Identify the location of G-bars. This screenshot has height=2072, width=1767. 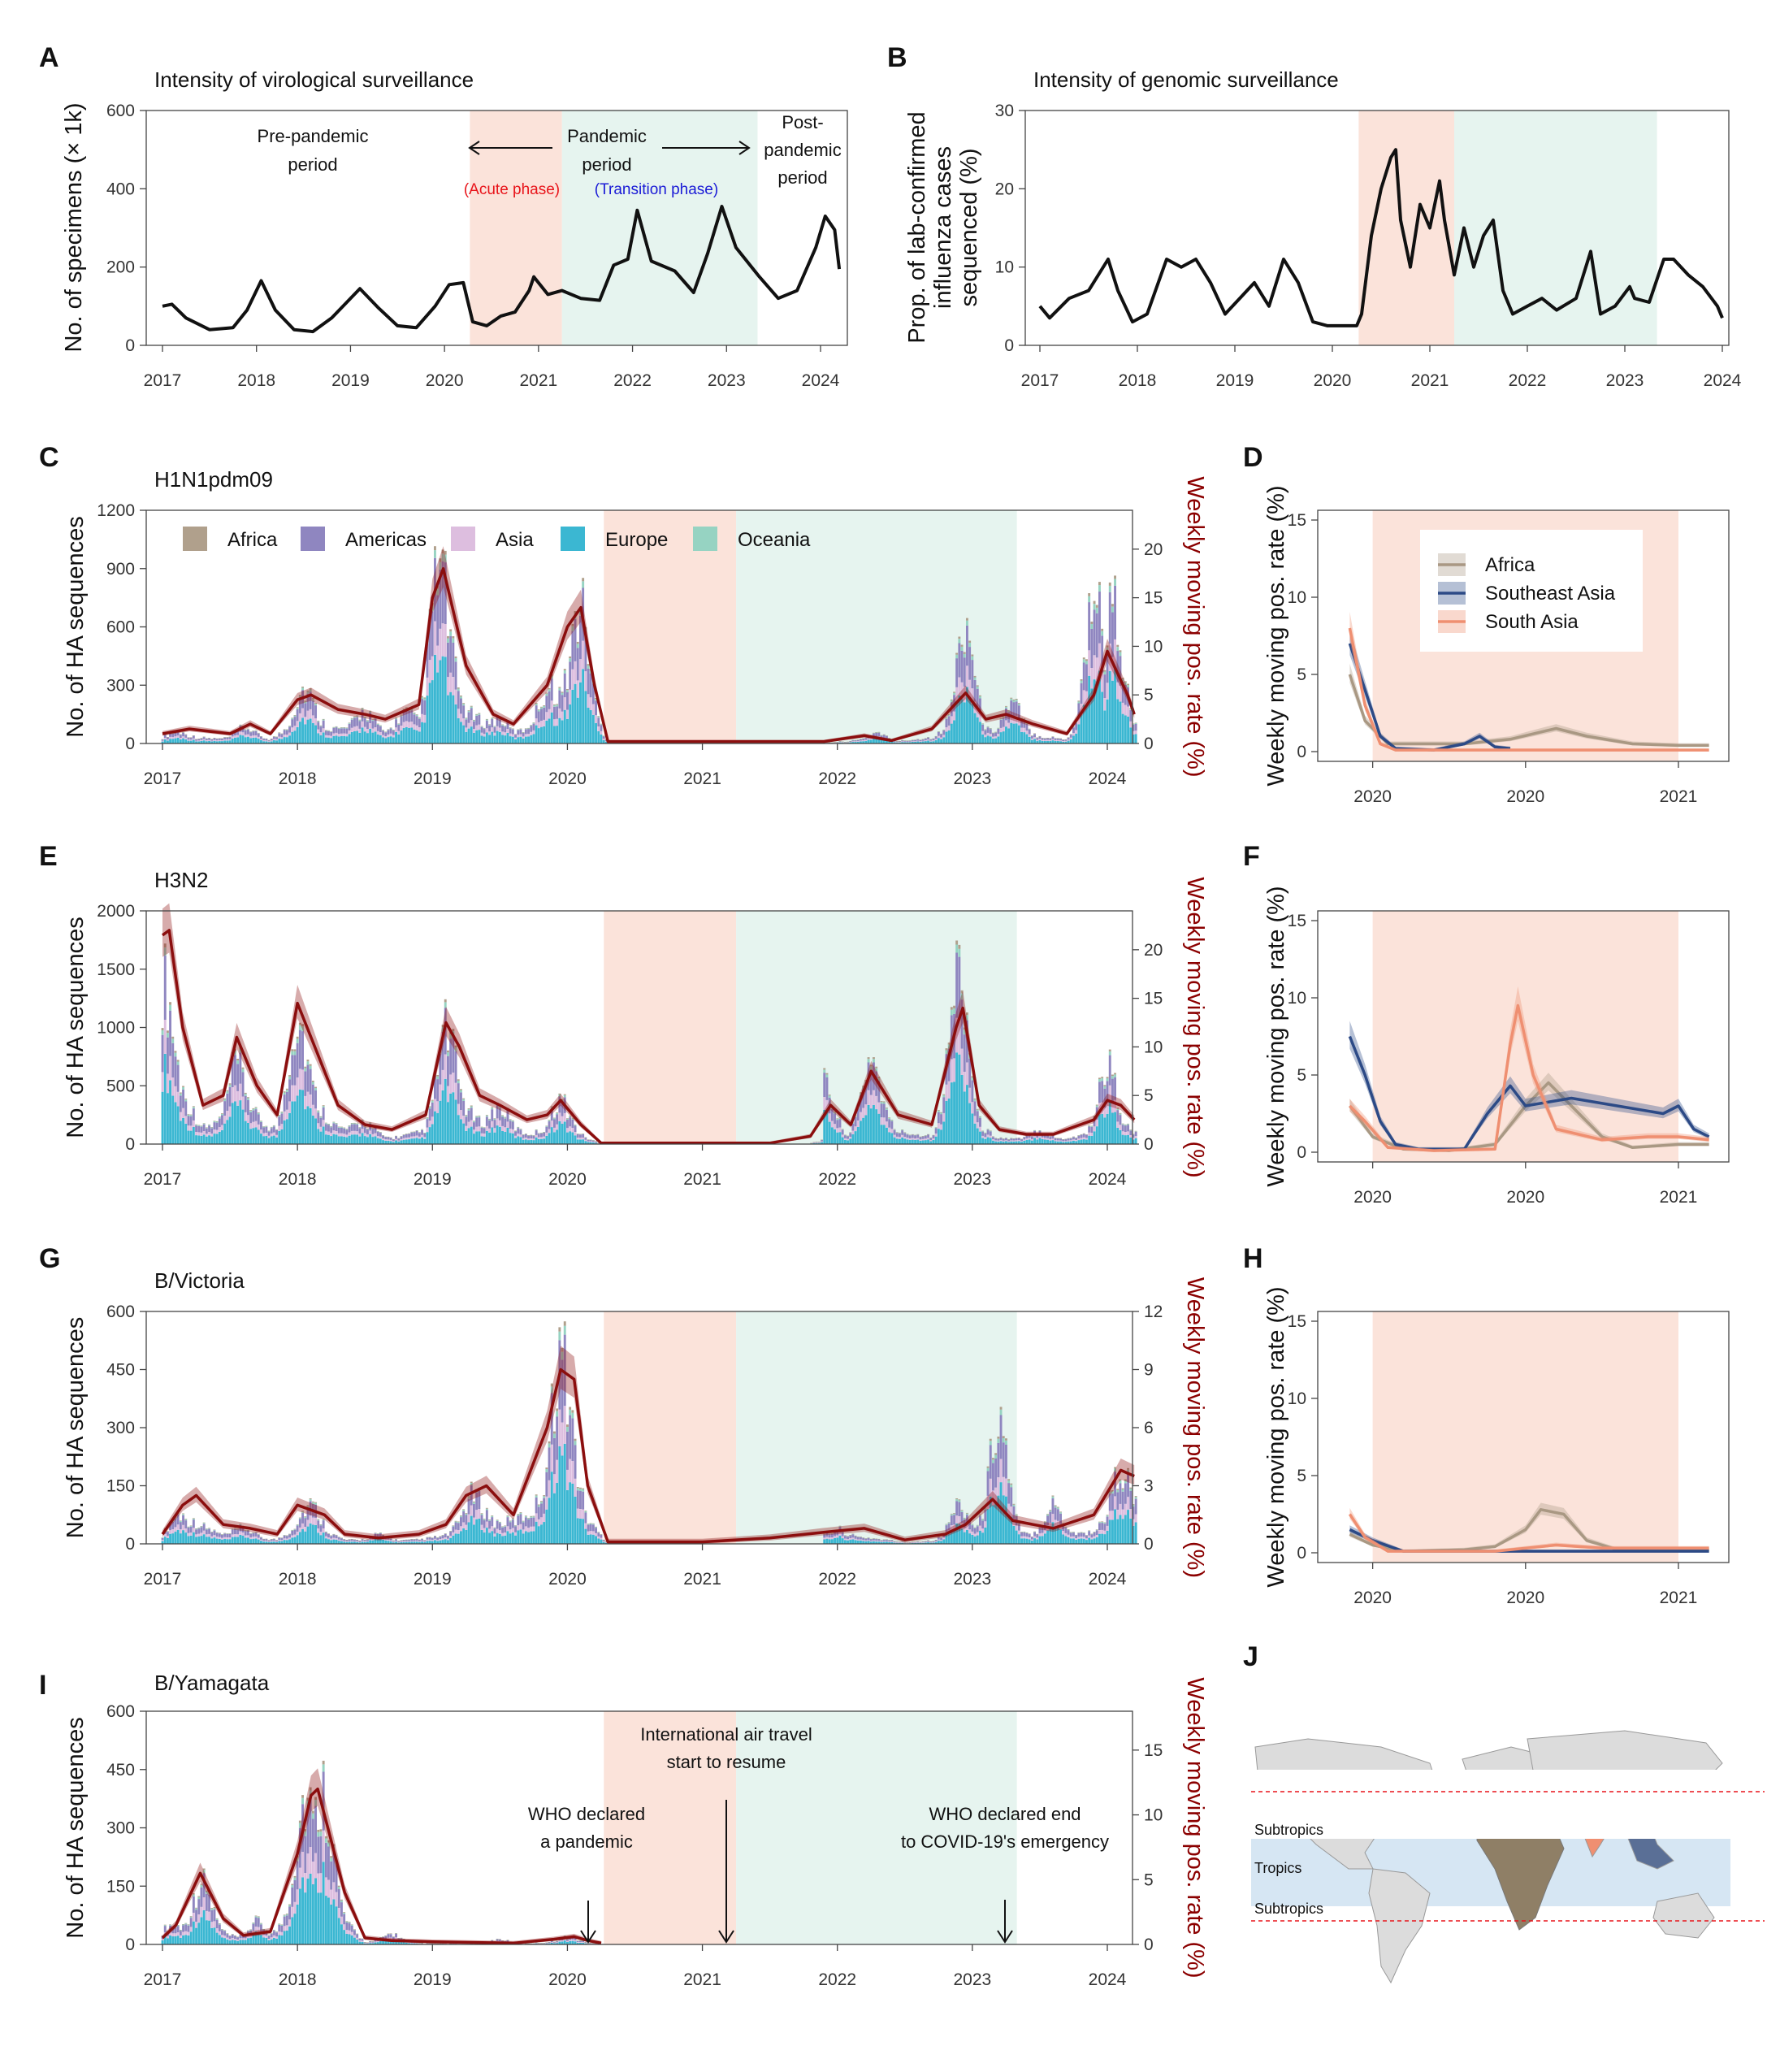
(649, 1432).